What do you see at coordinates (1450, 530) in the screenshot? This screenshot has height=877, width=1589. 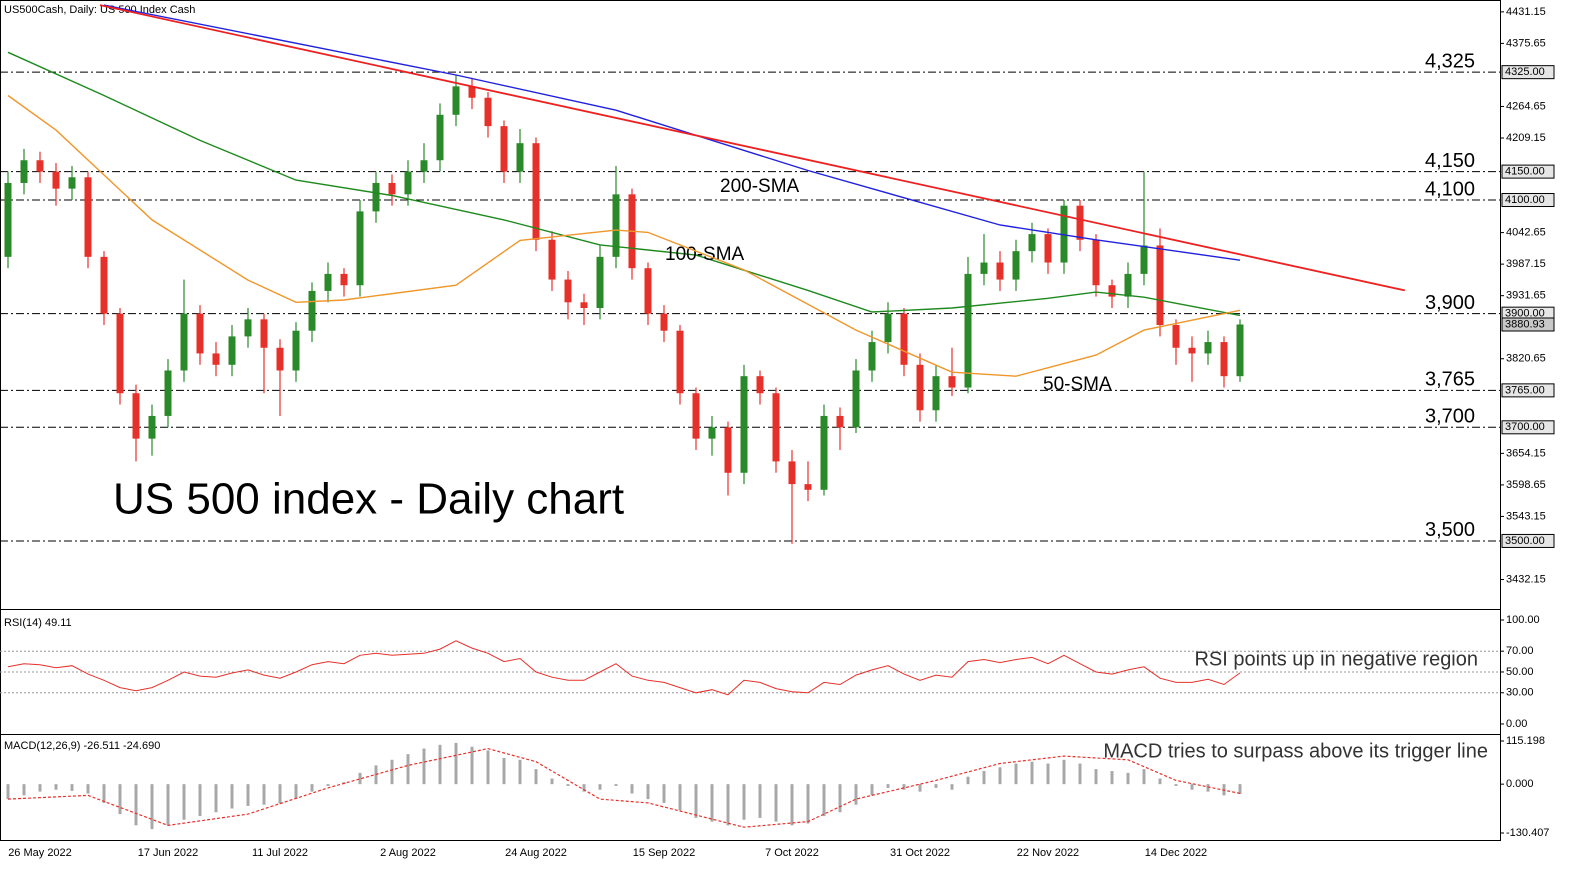 I see `level-label: 3,500` at bounding box center [1450, 530].